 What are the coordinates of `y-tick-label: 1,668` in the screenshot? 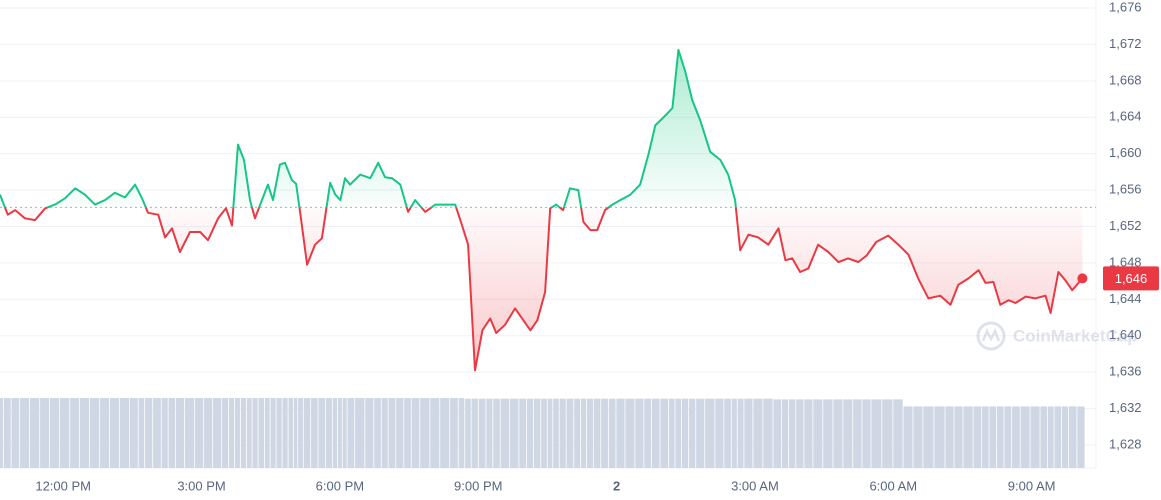 It's located at (1125, 79).